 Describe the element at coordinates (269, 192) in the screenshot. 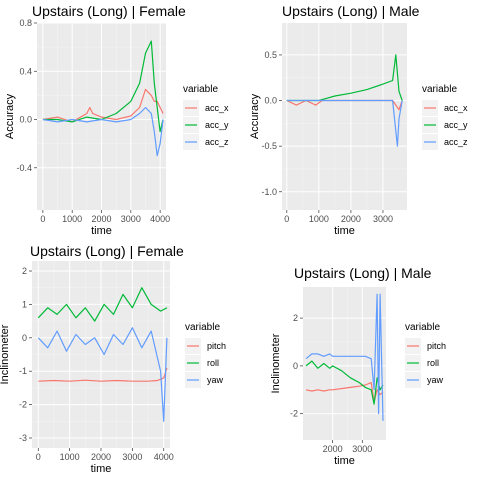

I see `y-tick-label: -1.0` at that location.